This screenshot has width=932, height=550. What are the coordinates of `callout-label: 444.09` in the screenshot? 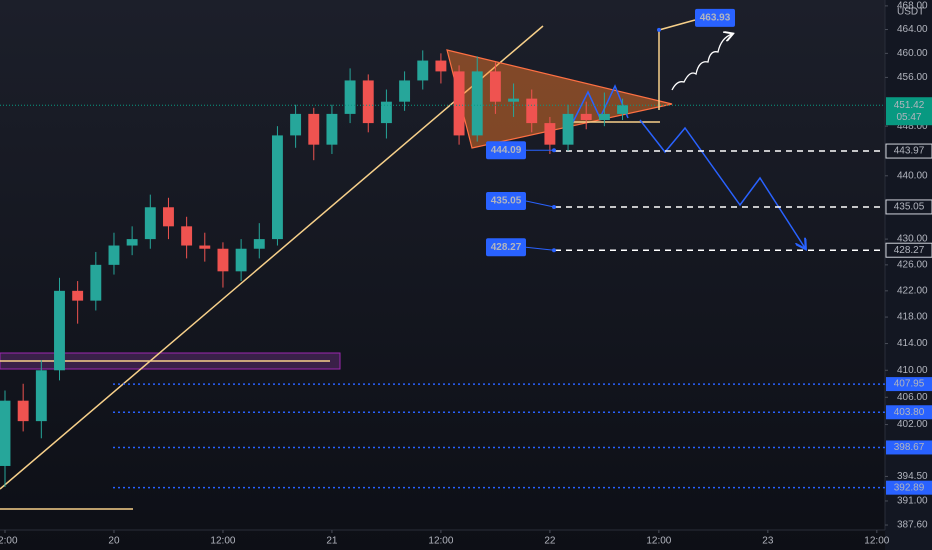 It's located at (506, 150).